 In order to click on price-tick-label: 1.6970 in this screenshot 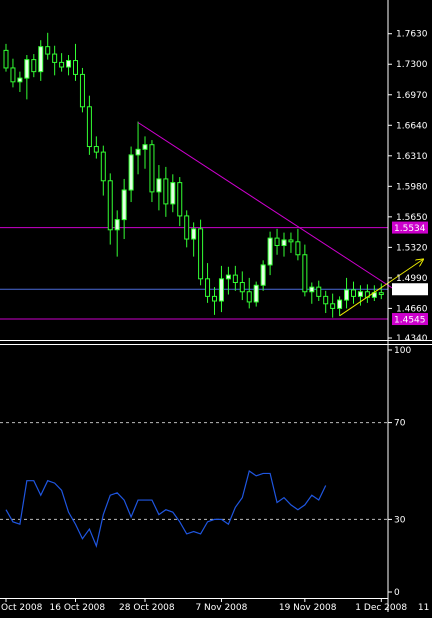, I will do `click(412, 96)`.